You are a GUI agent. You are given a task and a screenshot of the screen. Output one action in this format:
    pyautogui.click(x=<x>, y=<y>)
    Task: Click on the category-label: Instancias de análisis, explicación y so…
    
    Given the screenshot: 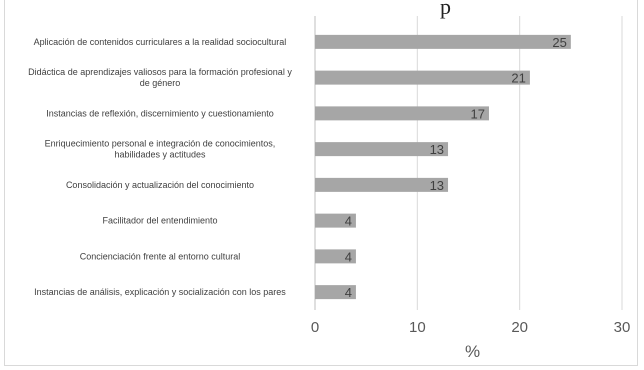 What is the action you would take?
    pyautogui.click(x=160, y=292)
    